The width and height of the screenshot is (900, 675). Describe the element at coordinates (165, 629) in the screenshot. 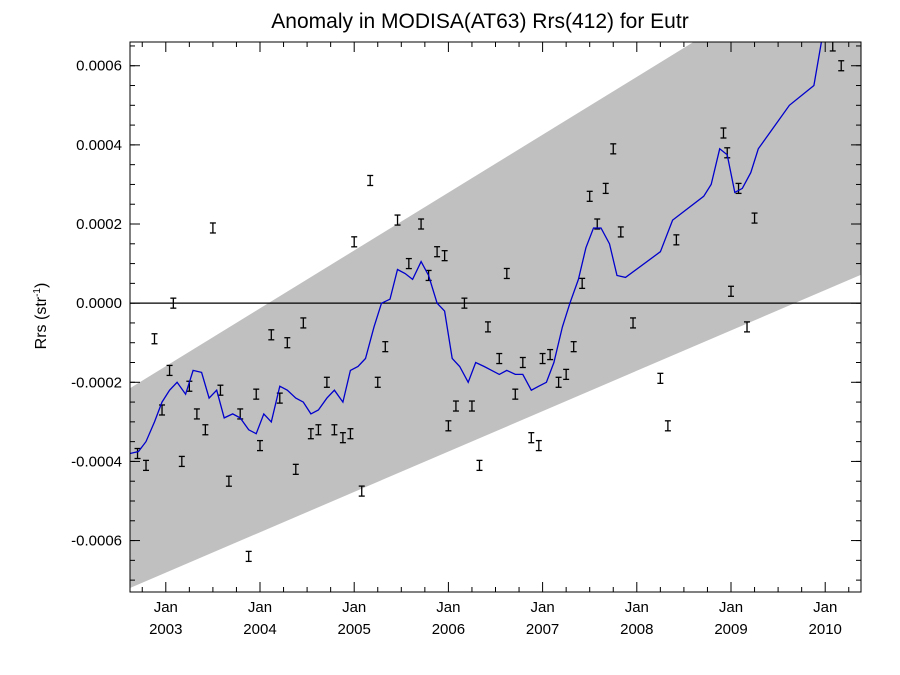

I see `x-tick-year: 2003` at that location.